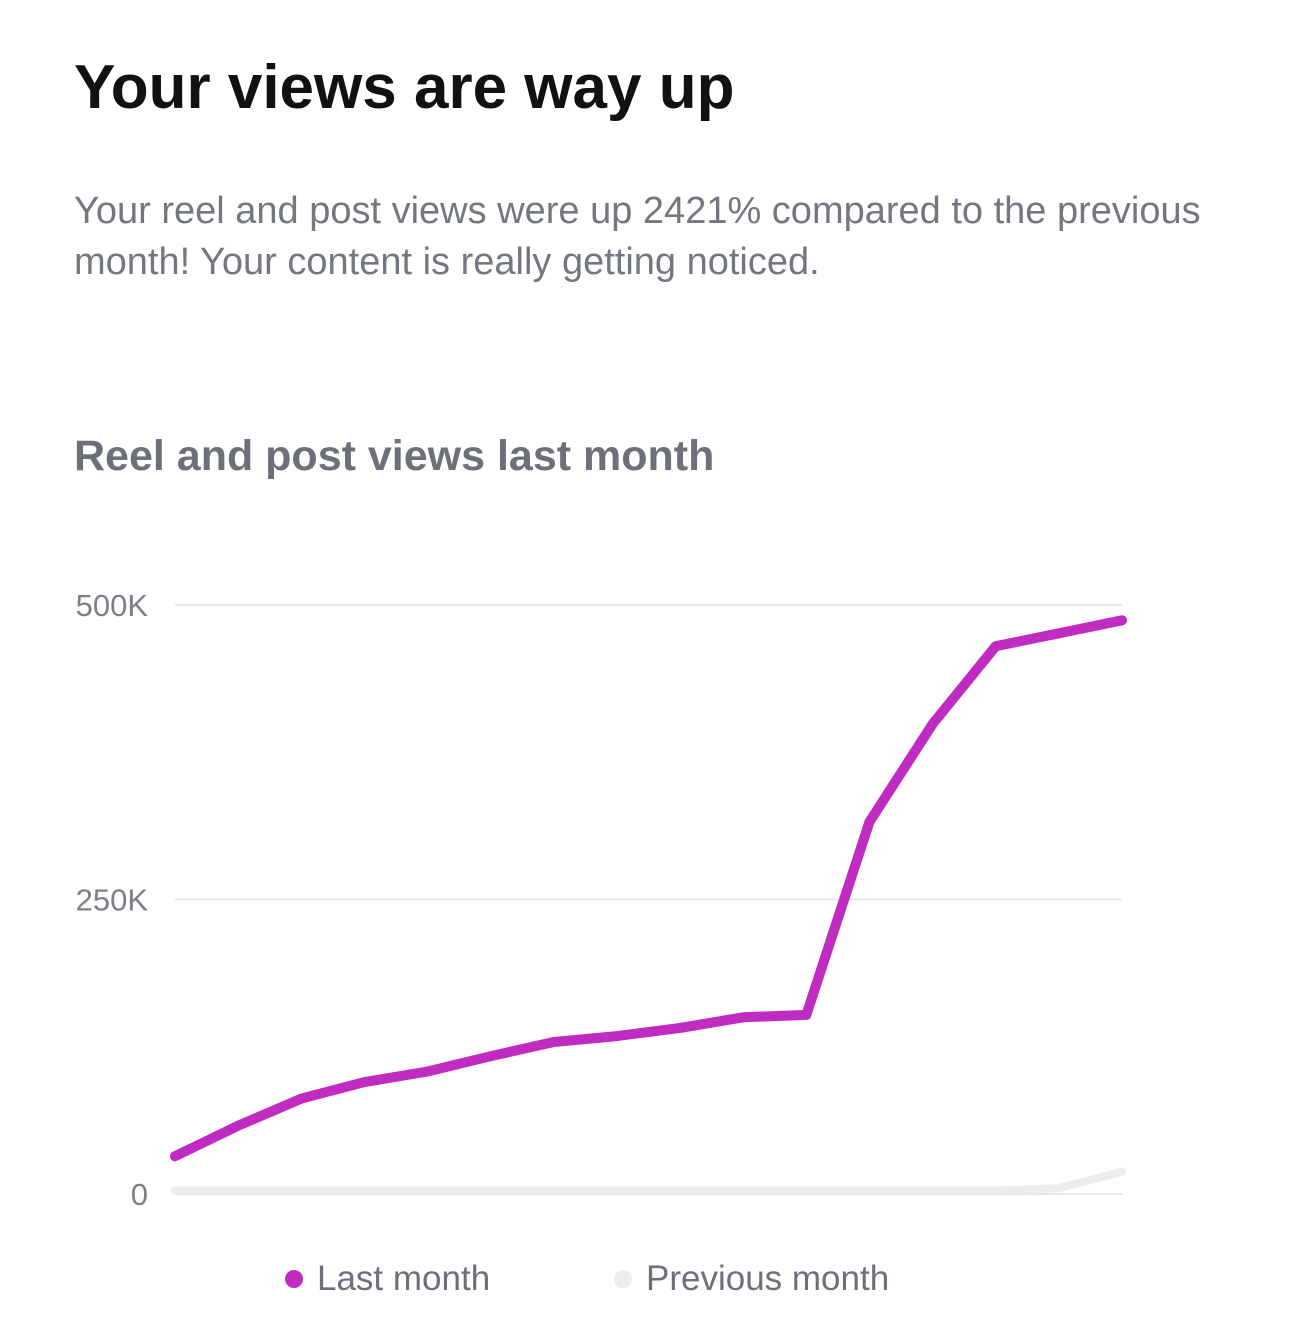 The image size is (1290, 1340). I want to click on page-title: Your views are way up, so click(404, 87).